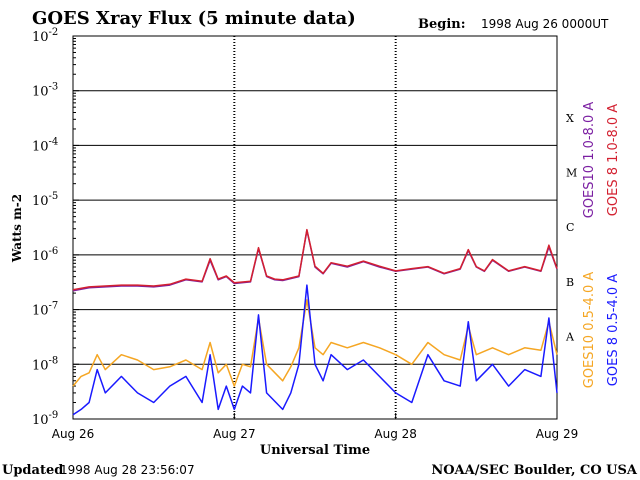  Describe the element at coordinates (45, 200) in the screenshot. I see `y-tick-label: 10⁻⁵` at that location.